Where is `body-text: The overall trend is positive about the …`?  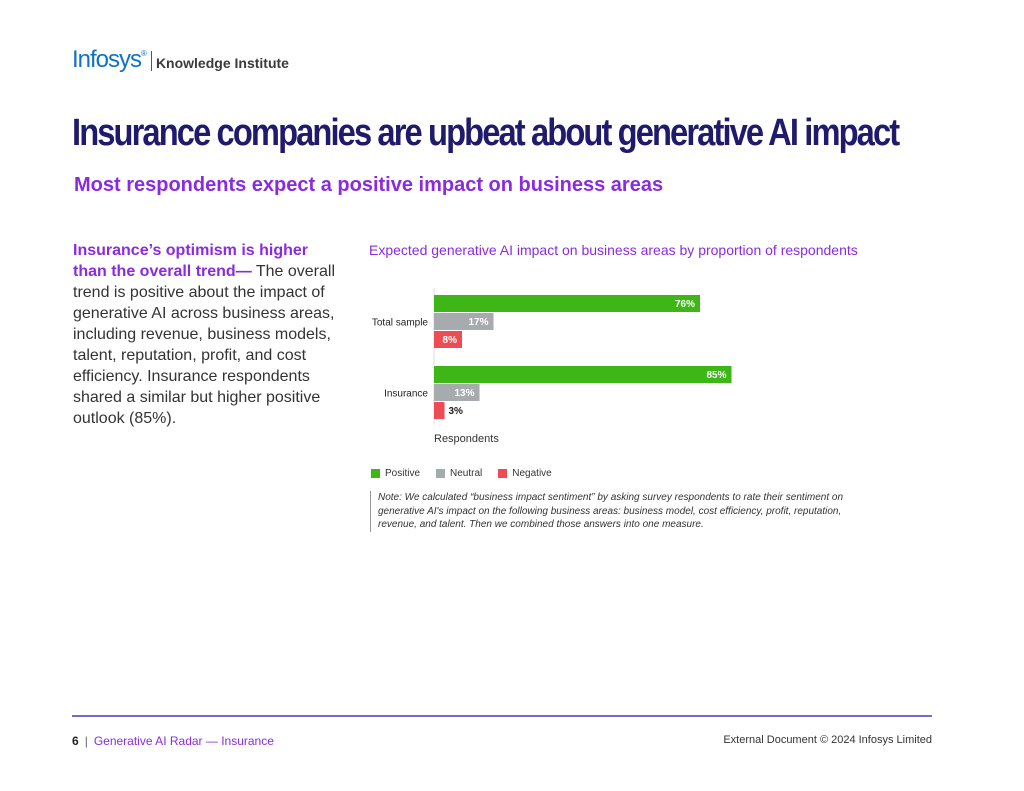
body-text: The overall trend is positive about the … is located at coordinates (204, 345).